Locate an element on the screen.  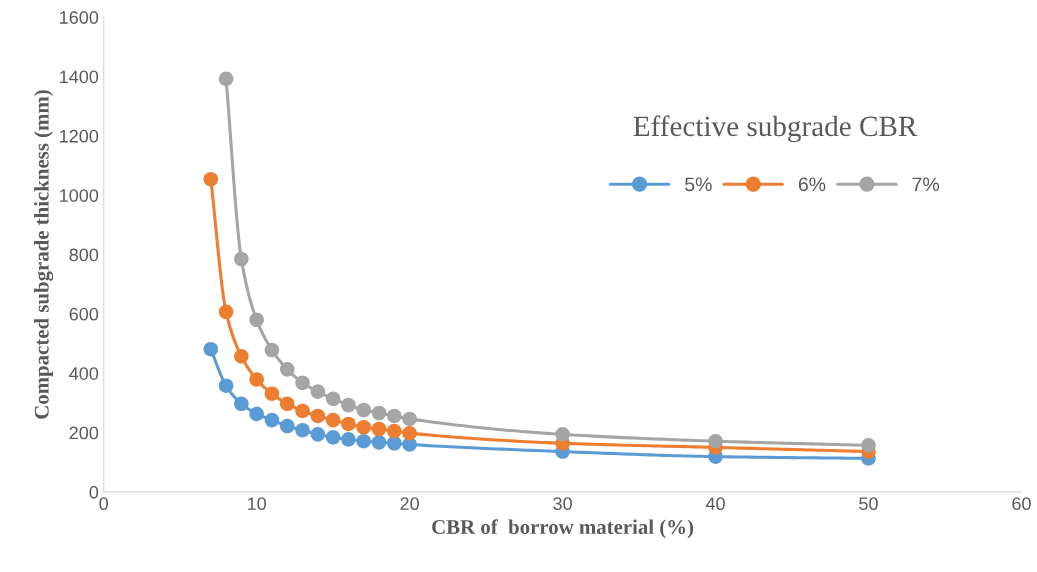
x-axis-title: CBR of borrow material (%) is located at coordinates (563, 529).